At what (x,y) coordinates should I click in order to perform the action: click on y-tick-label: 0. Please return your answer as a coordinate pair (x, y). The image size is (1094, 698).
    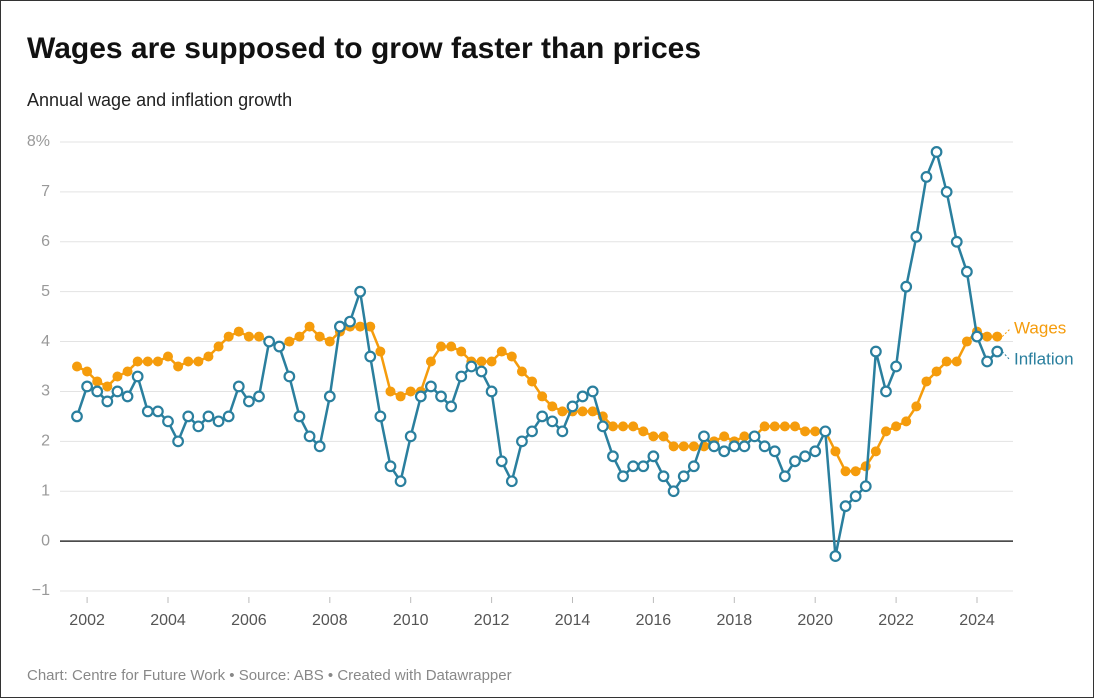
    Looking at the image, I should click on (45, 540).